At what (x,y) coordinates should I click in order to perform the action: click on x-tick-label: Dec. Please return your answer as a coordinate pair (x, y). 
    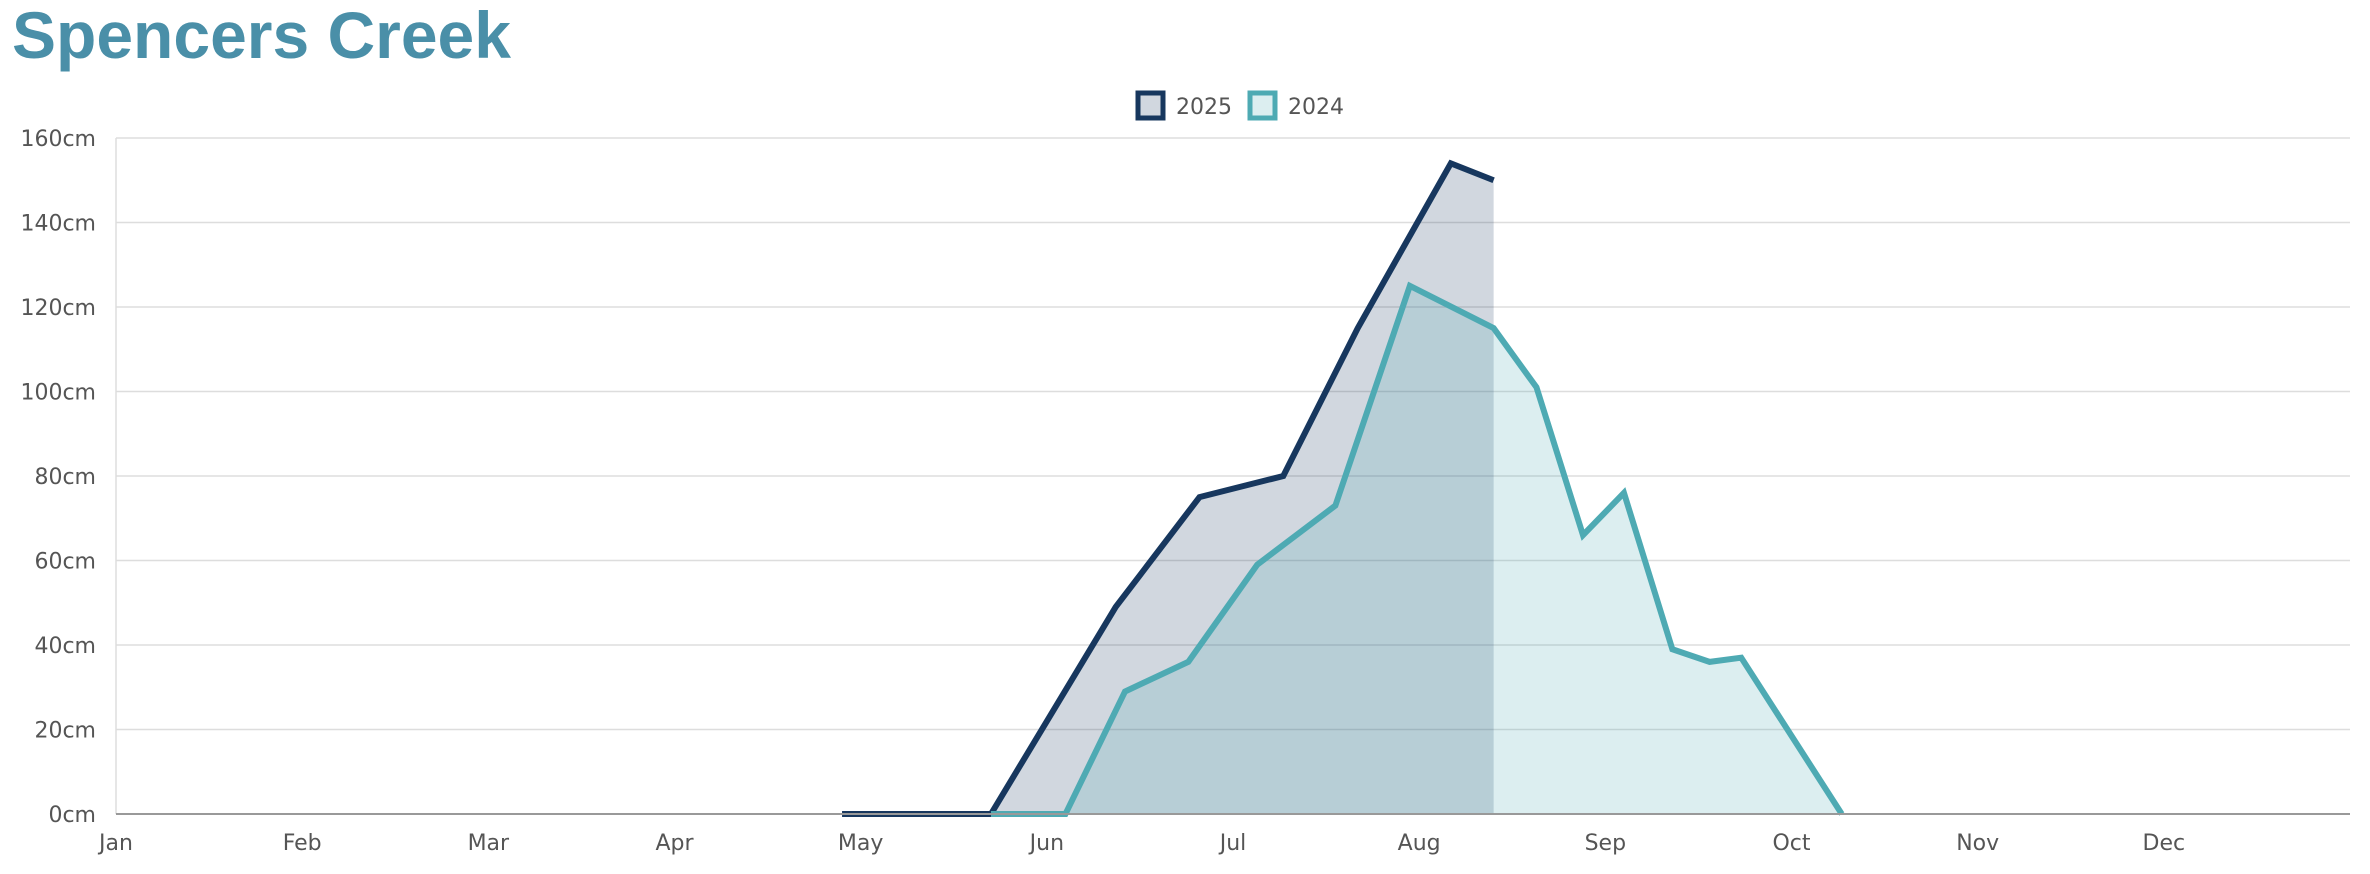
    Looking at the image, I should click on (2164, 843).